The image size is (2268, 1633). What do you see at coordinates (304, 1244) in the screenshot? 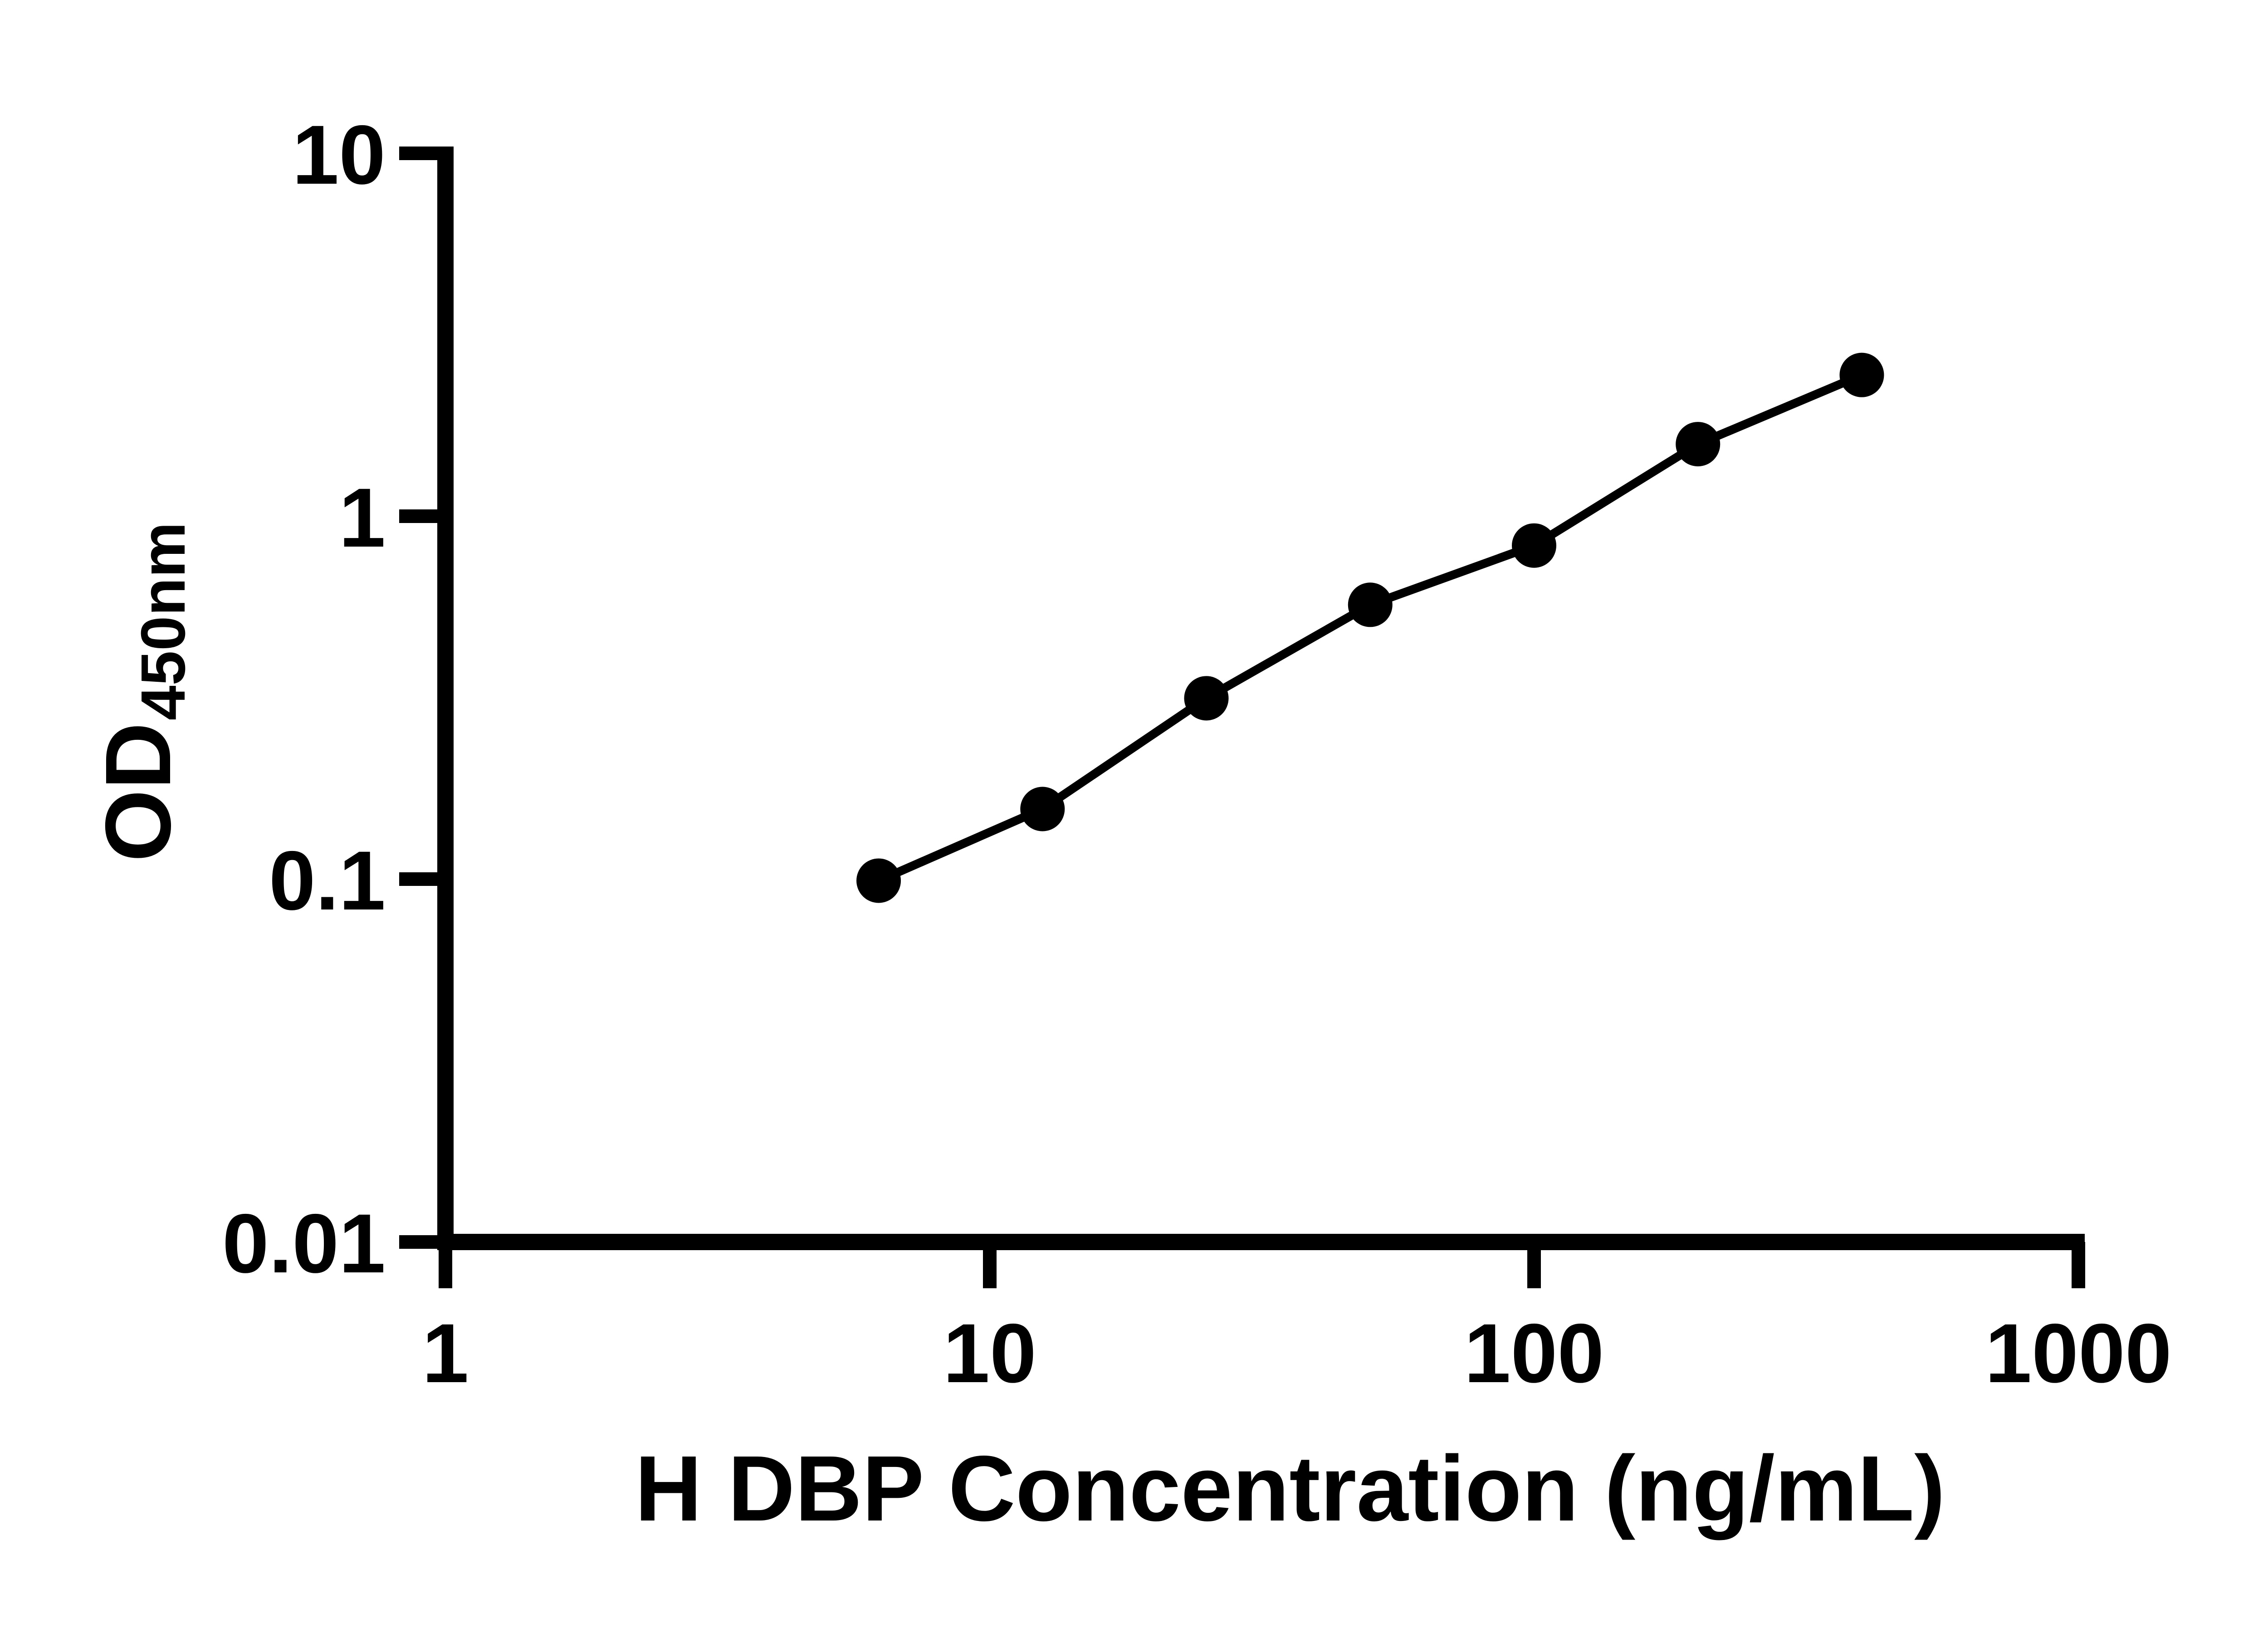
I see `y-tick-label: 0.01` at bounding box center [304, 1244].